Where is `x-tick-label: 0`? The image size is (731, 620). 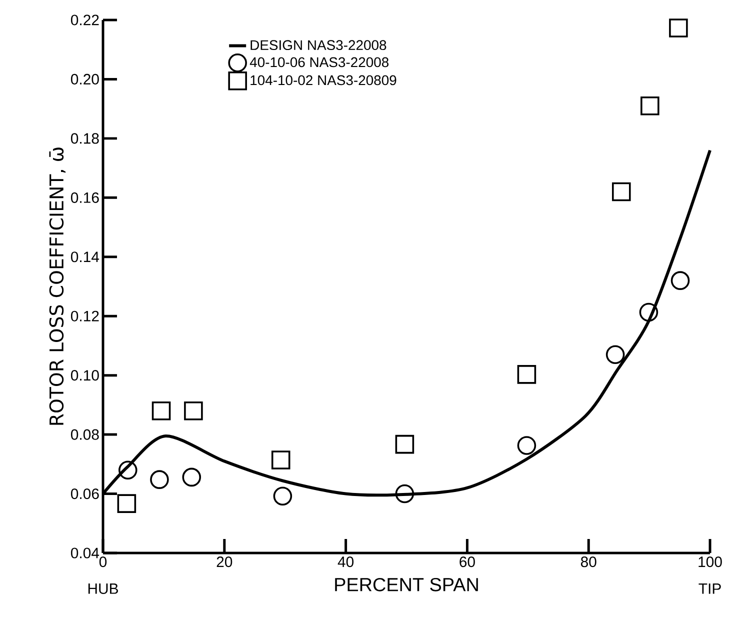
x-tick-label: 0 is located at coordinates (103, 562).